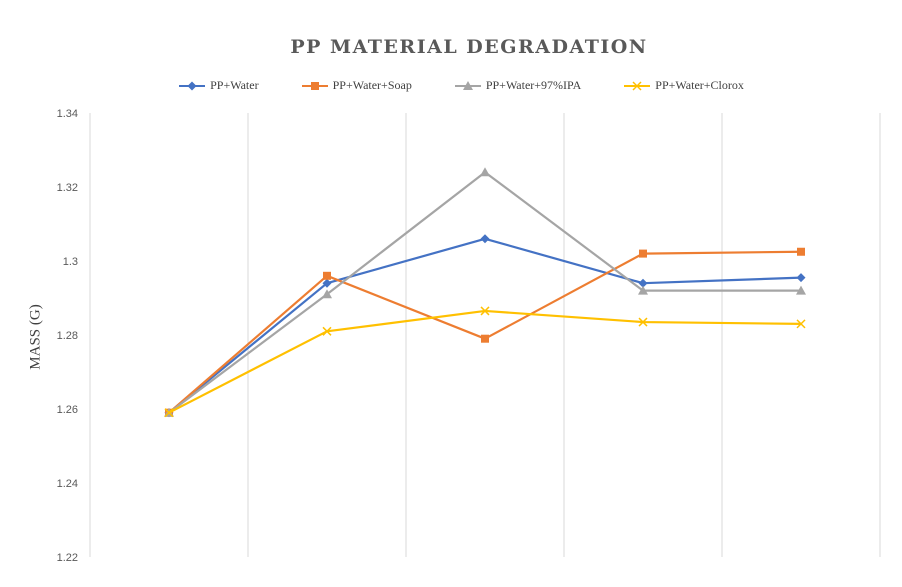 Image resolution: width=902 pixels, height=587 pixels. I want to click on legend-label: PP+Water+Clorox, so click(699, 85).